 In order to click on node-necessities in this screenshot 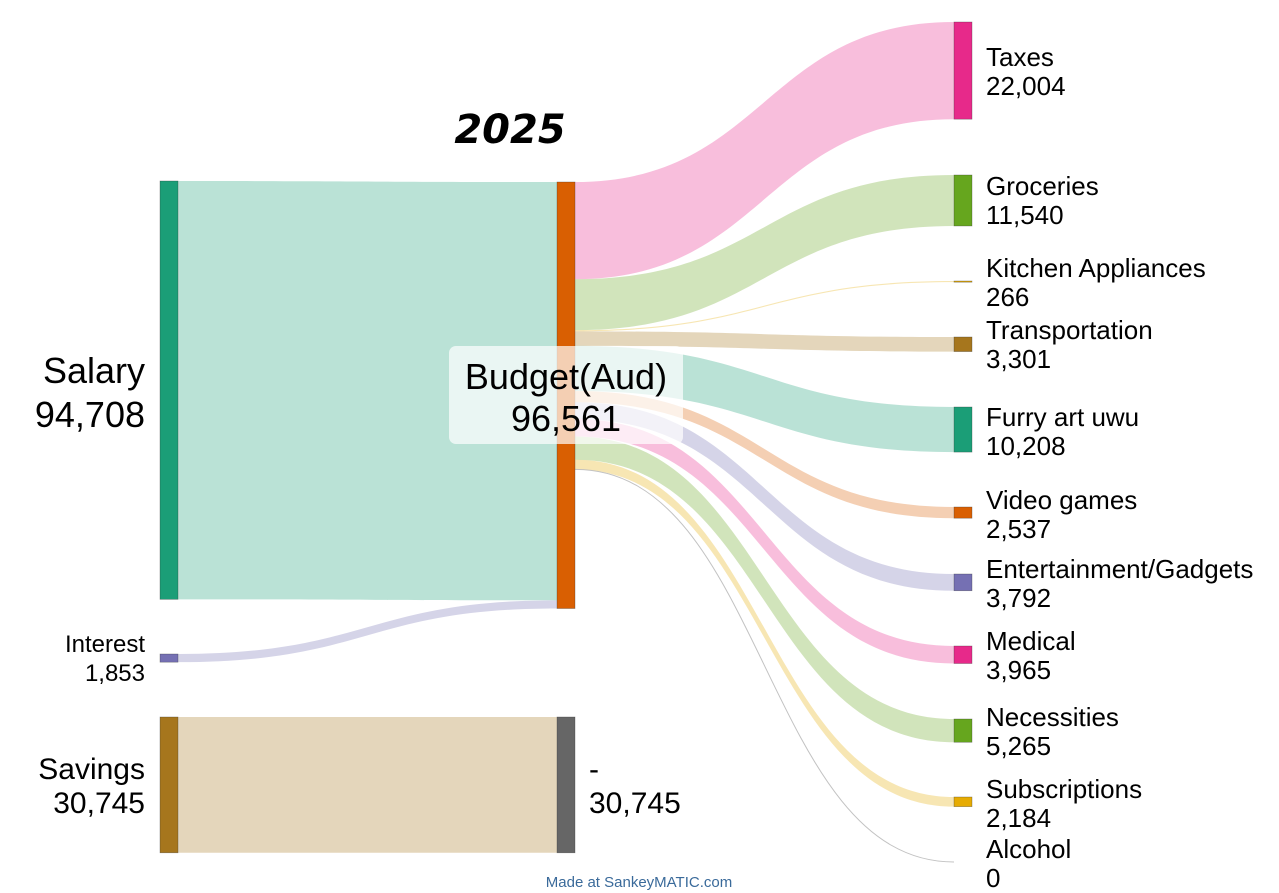, I will do `click(963, 730)`.